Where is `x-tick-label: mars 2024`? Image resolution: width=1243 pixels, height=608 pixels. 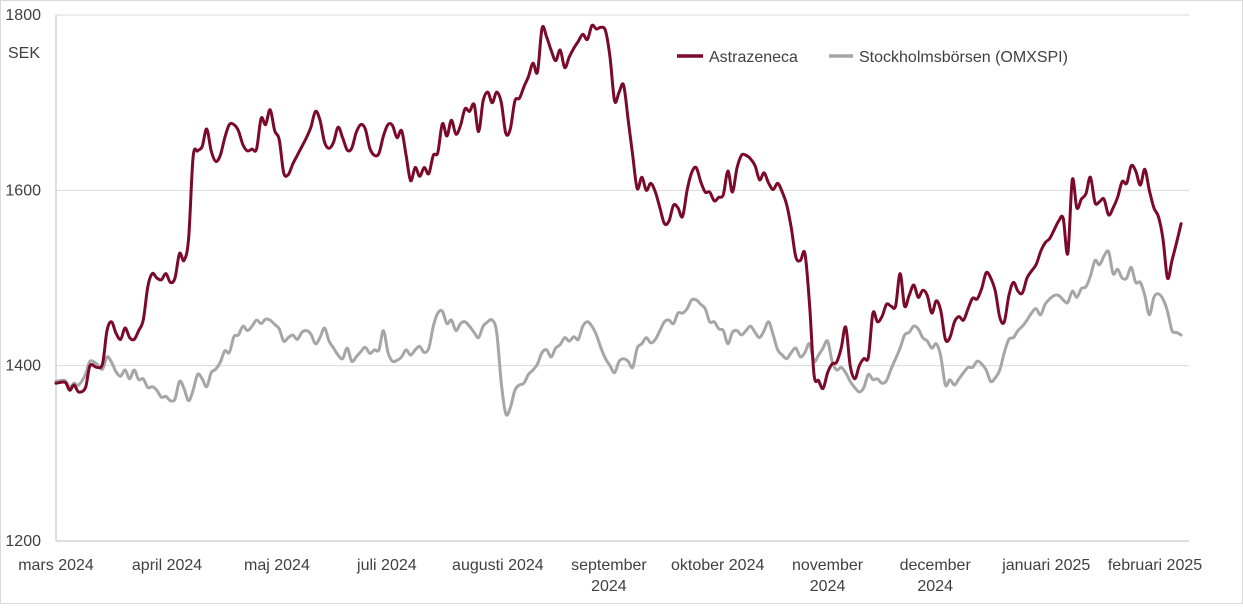 x-tick-label: mars 2024 is located at coordinates (56, 565).